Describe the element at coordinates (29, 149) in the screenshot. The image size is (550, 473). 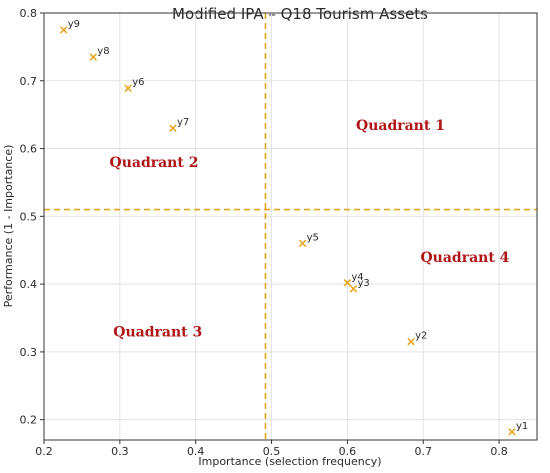
I see `y-tick-label: 0.6` at that location.